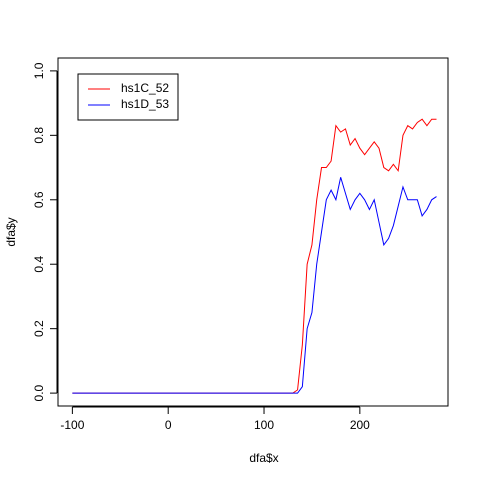  I want to click on y-tick-label: 1.0, so click(39, 70).